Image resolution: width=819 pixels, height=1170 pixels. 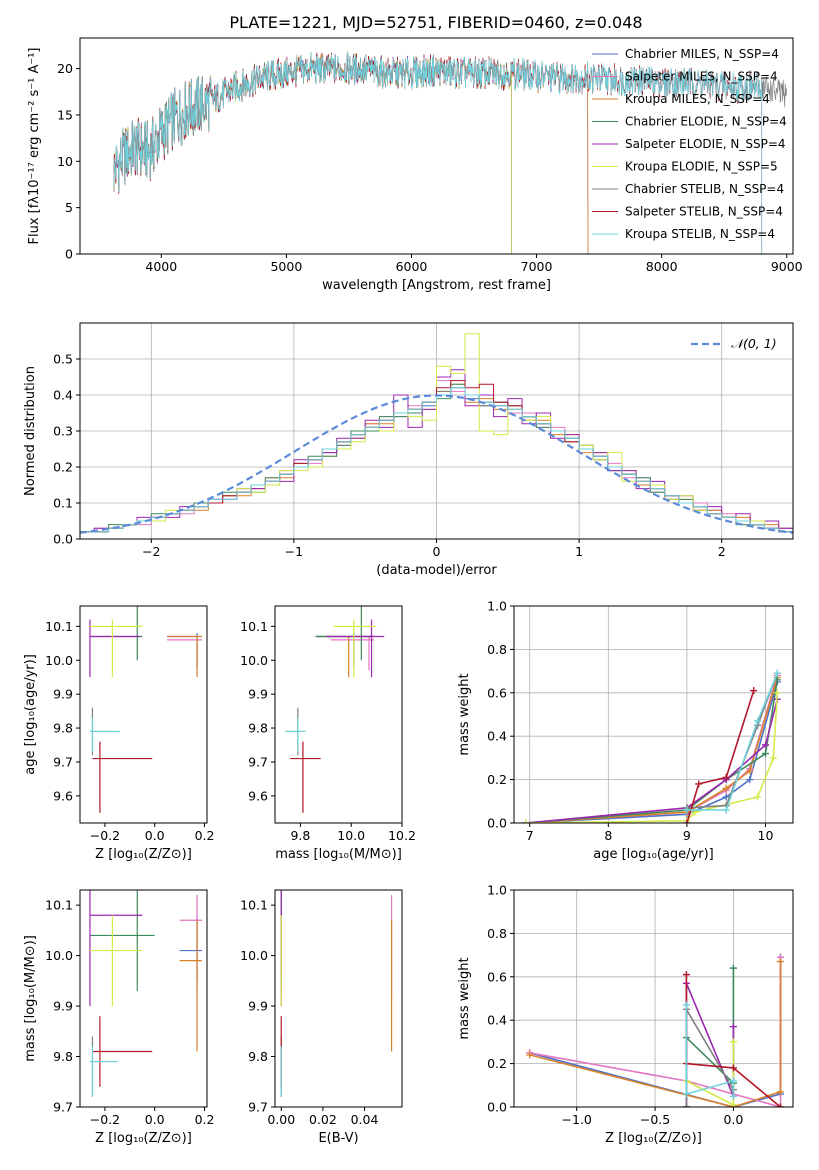 I want to click on x-axis-label: E(B-V), so click(x=338, y=1138).